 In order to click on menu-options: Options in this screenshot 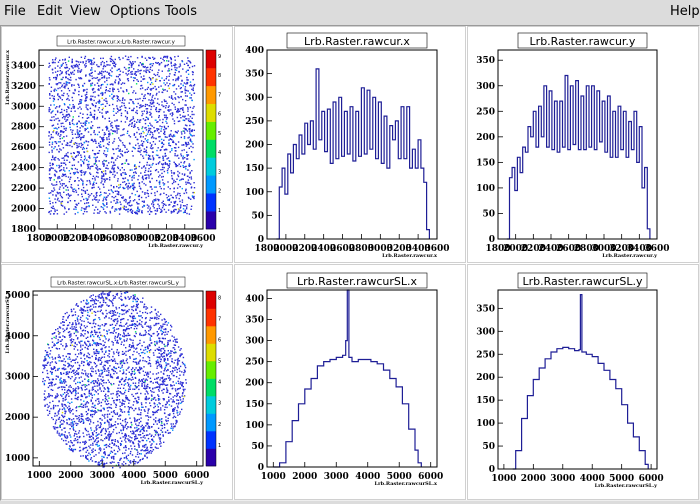, I will do `click(135, 11)`.